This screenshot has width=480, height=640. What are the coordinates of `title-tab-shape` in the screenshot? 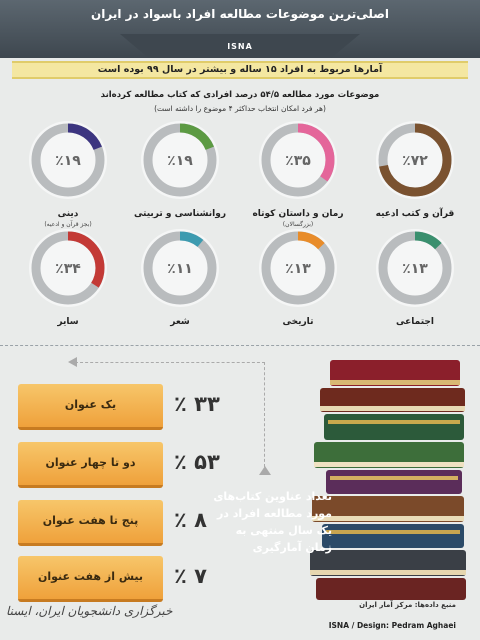 It's located at (240, 46).